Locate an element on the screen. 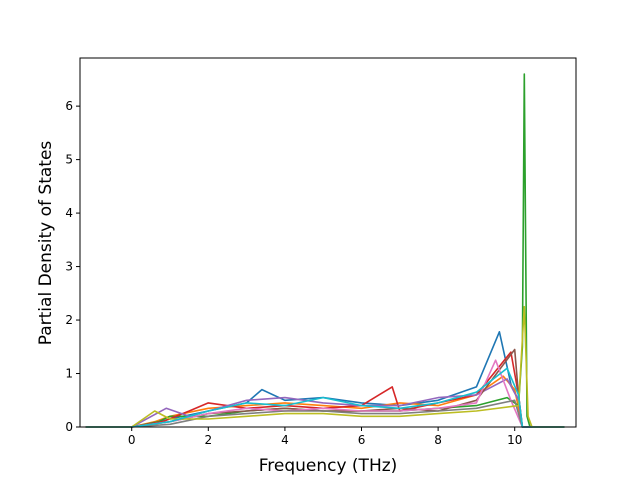  x-axis: 0 2 4 6 8 10 is located at coordinates (325, 437).